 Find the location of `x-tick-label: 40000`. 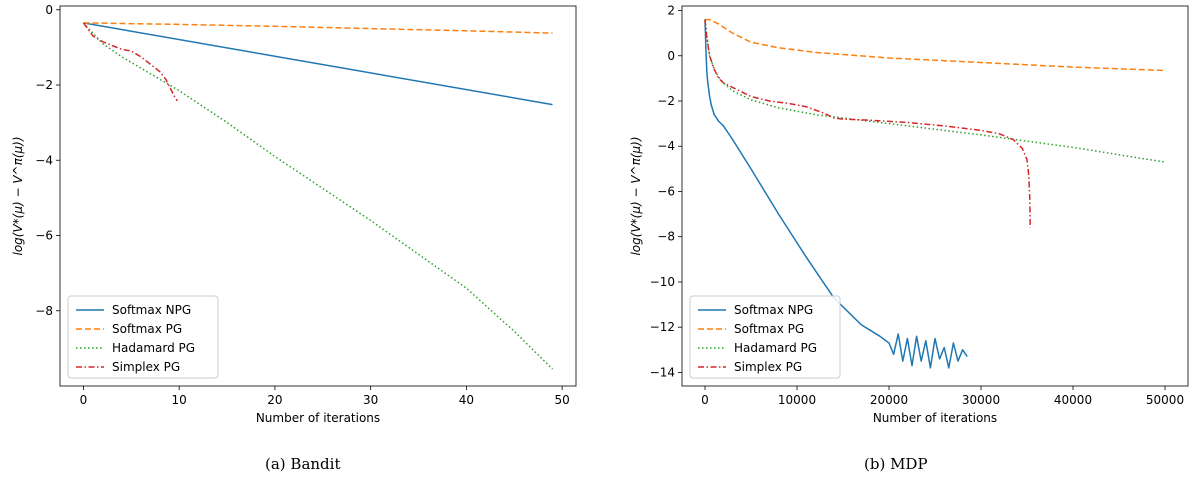

x-tick-label: 40000 is located at coordinates (1073, 400).